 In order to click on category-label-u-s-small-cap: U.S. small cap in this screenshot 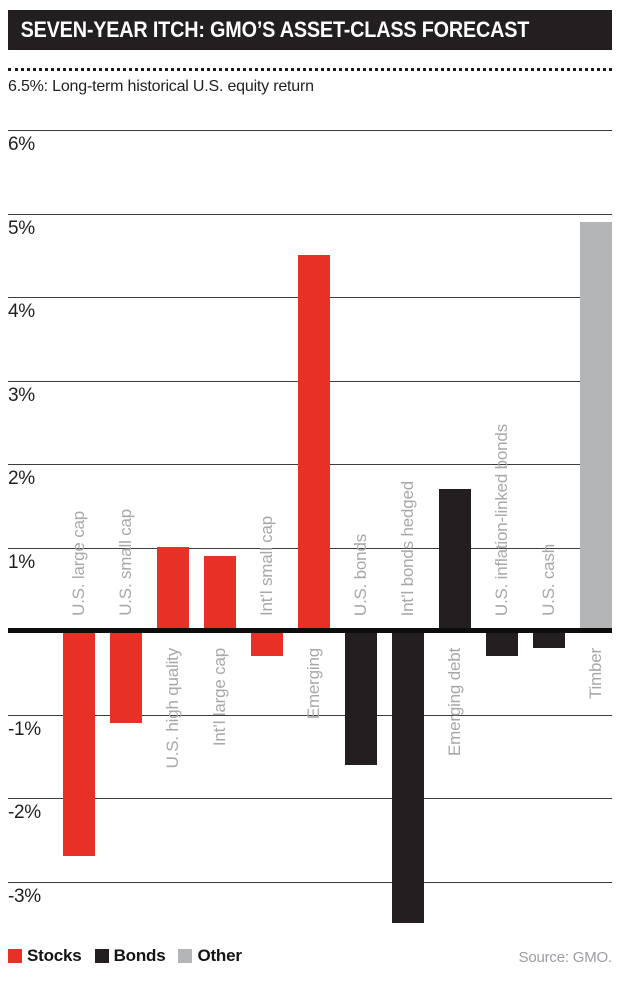, I will do `click(125, 562)`.